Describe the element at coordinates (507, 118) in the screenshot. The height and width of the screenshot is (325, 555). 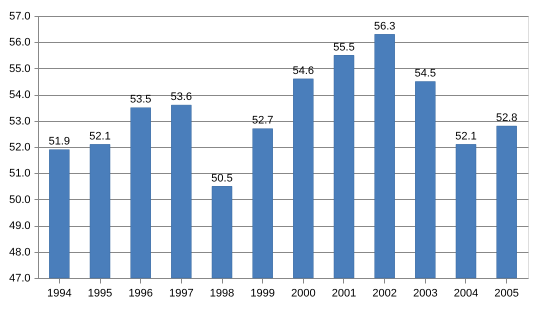
I see `data-label: 52.8` at that location.